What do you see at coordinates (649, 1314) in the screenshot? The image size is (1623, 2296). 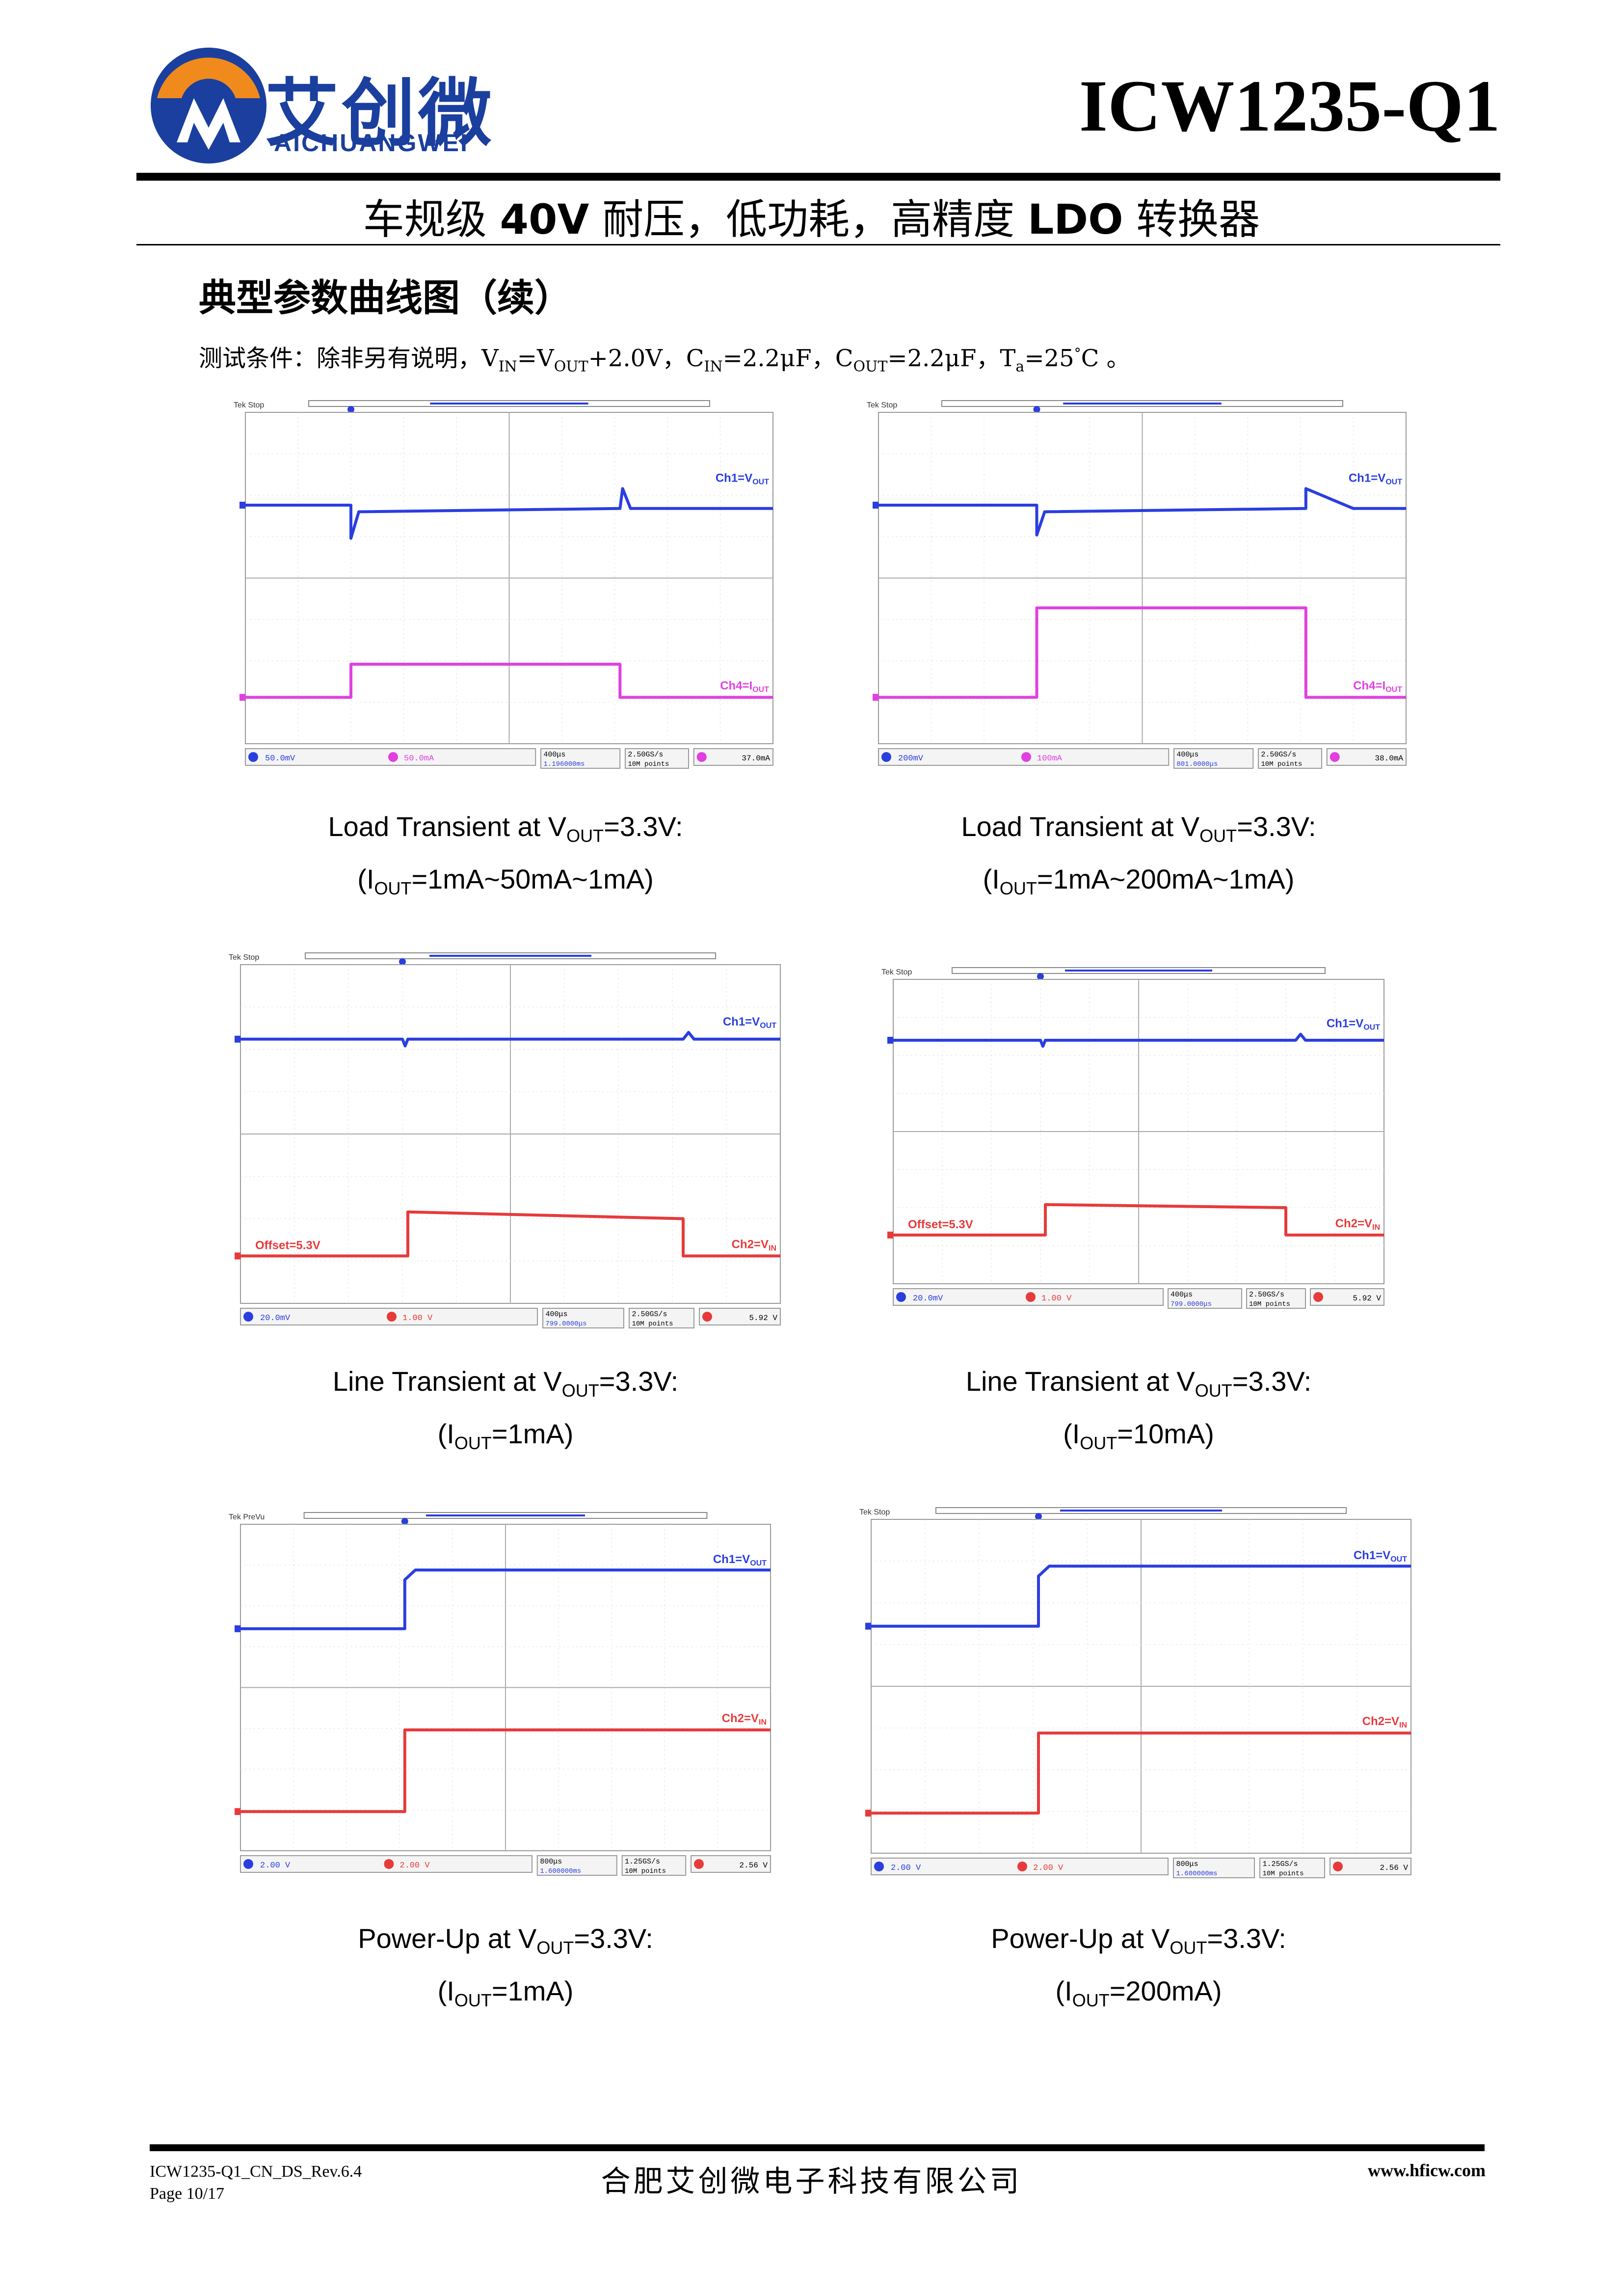 I see `sample-rate: 2.50GS/s` at bounding box center [649, 1314].